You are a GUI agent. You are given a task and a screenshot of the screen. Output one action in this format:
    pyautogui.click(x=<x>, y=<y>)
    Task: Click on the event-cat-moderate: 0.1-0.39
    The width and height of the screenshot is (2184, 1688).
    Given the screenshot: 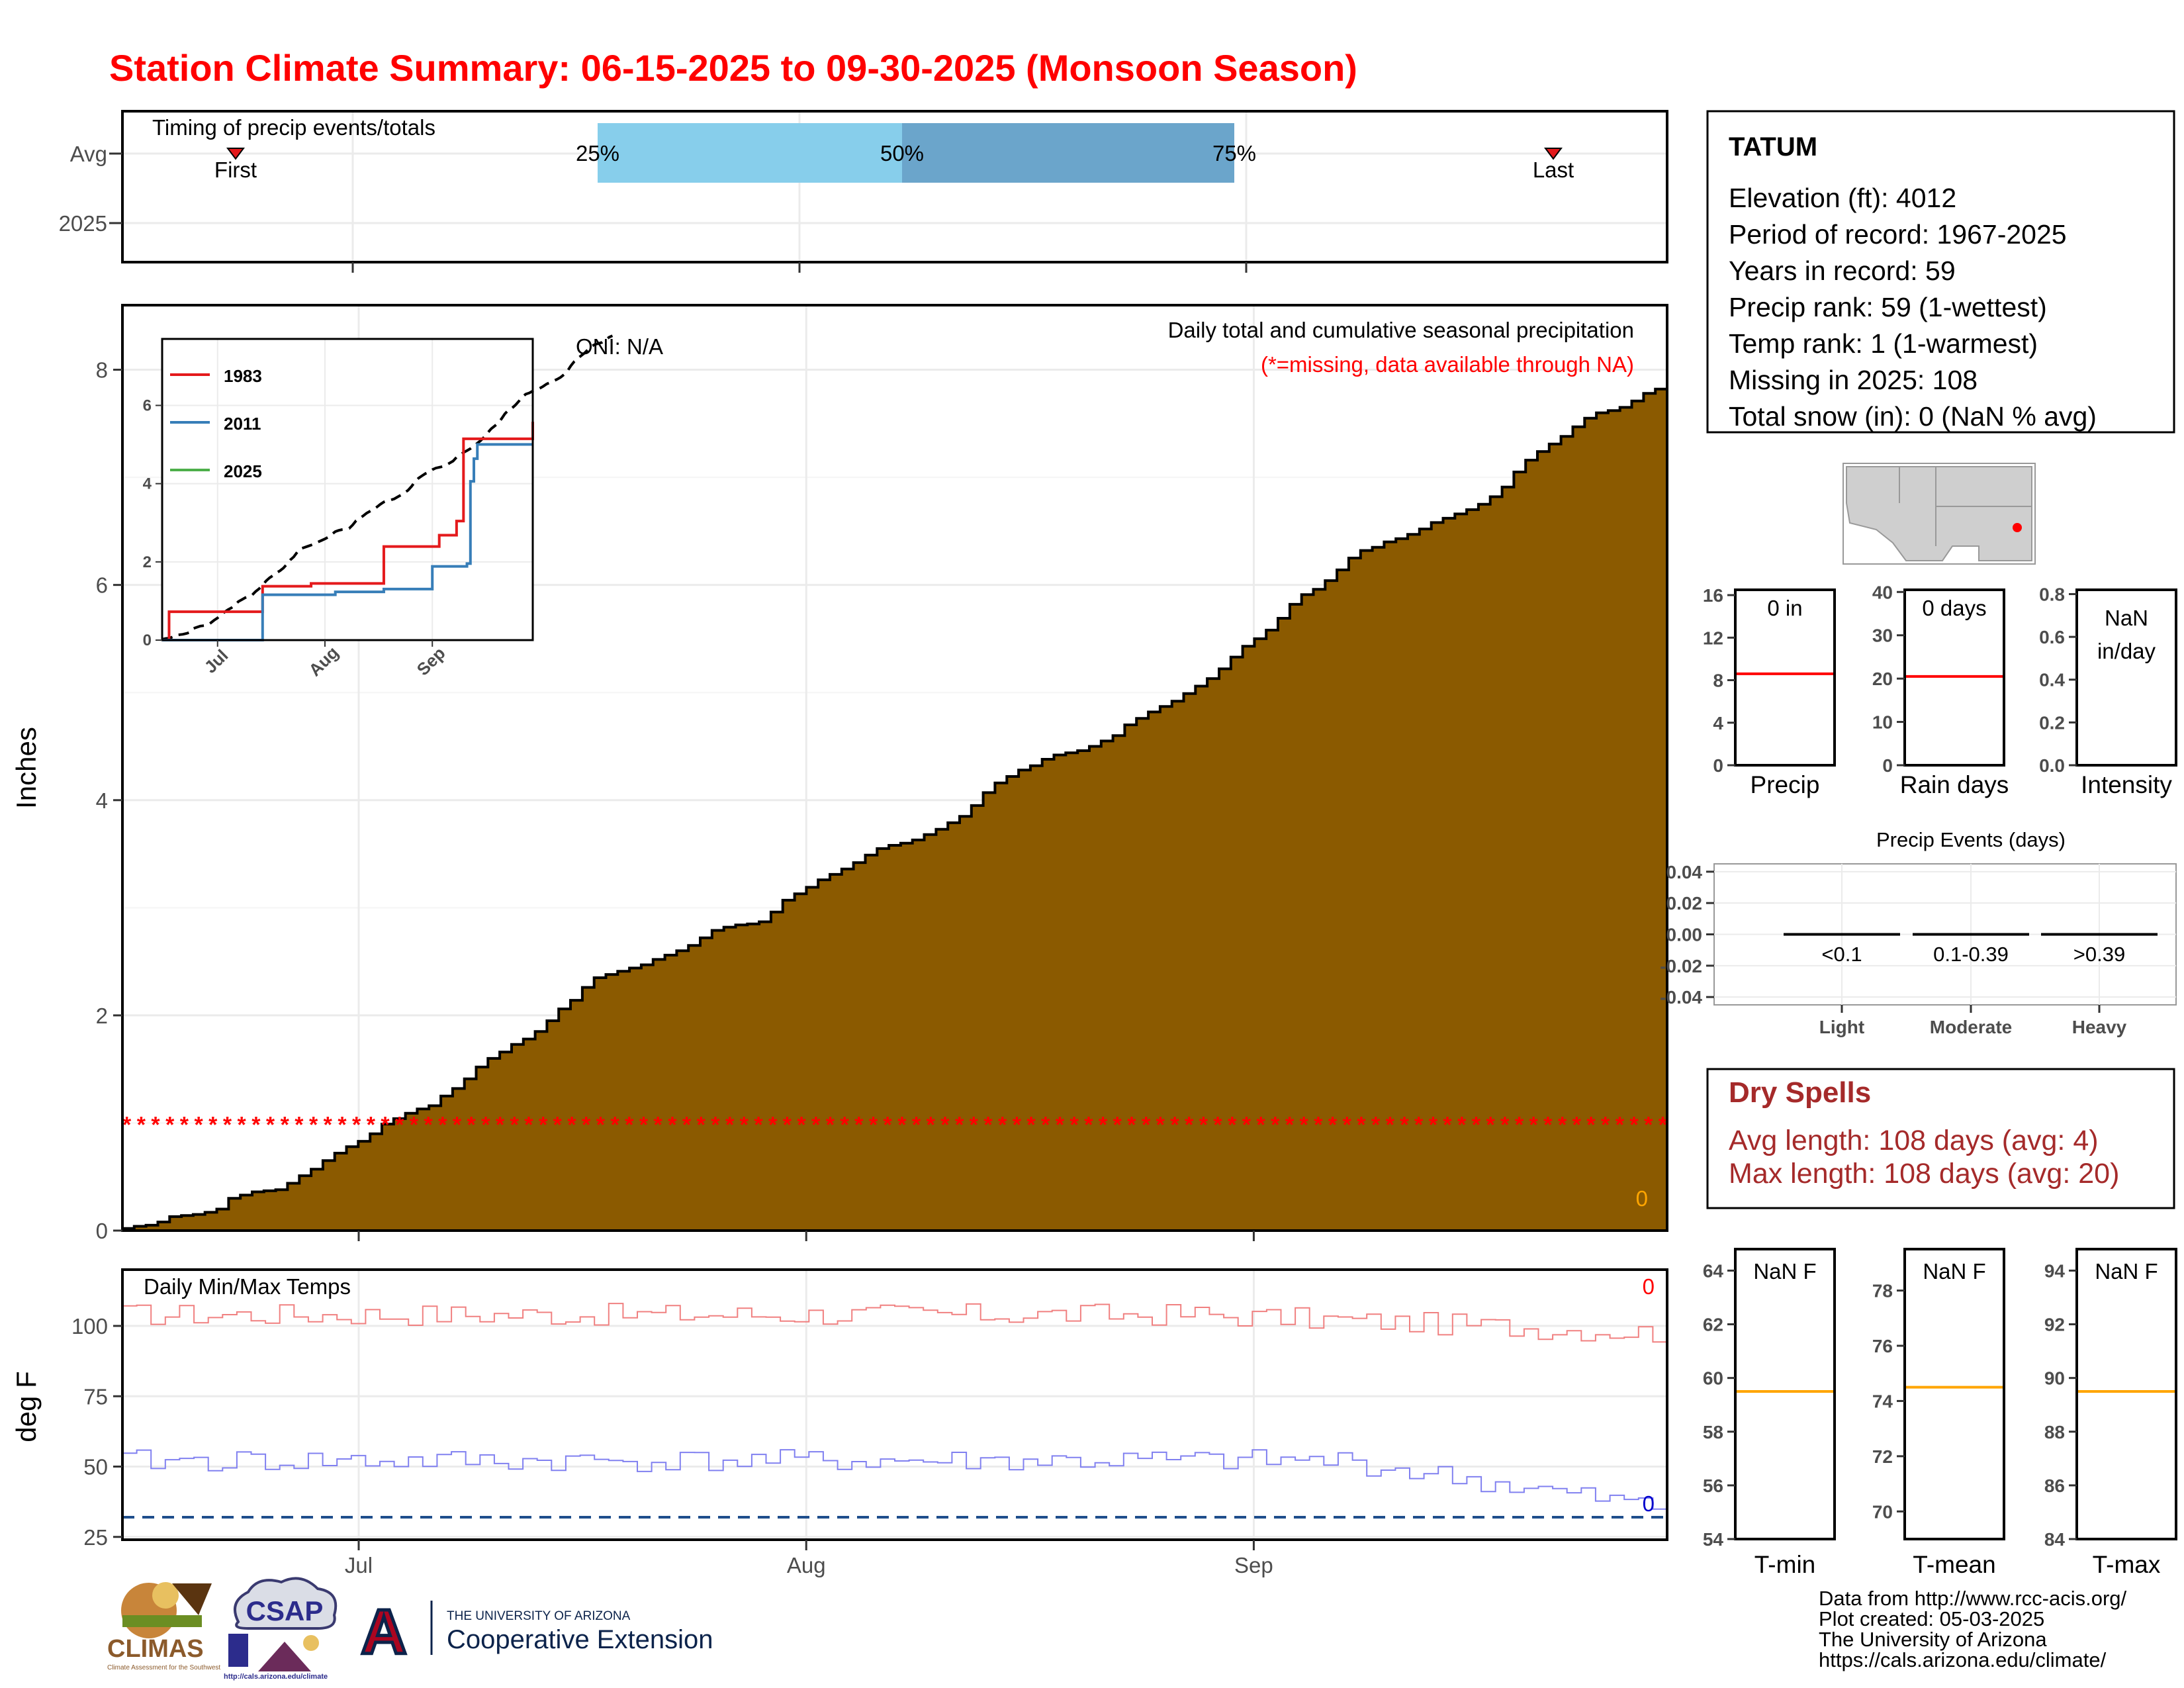 What is the action you would take?
    pyautogui.click(x=1971, y=954)
    